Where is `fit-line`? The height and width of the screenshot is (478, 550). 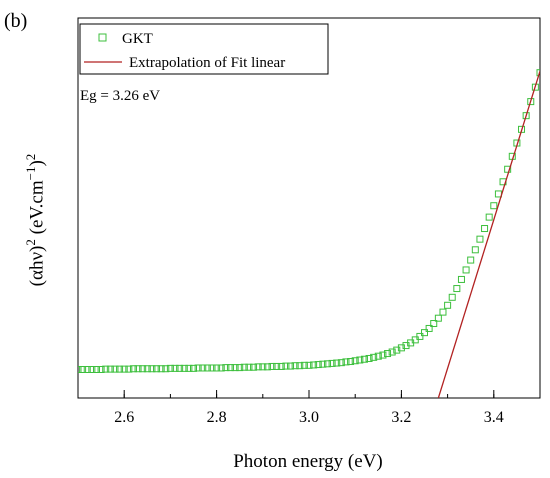 fit-line is located at coordinates (488, 234).